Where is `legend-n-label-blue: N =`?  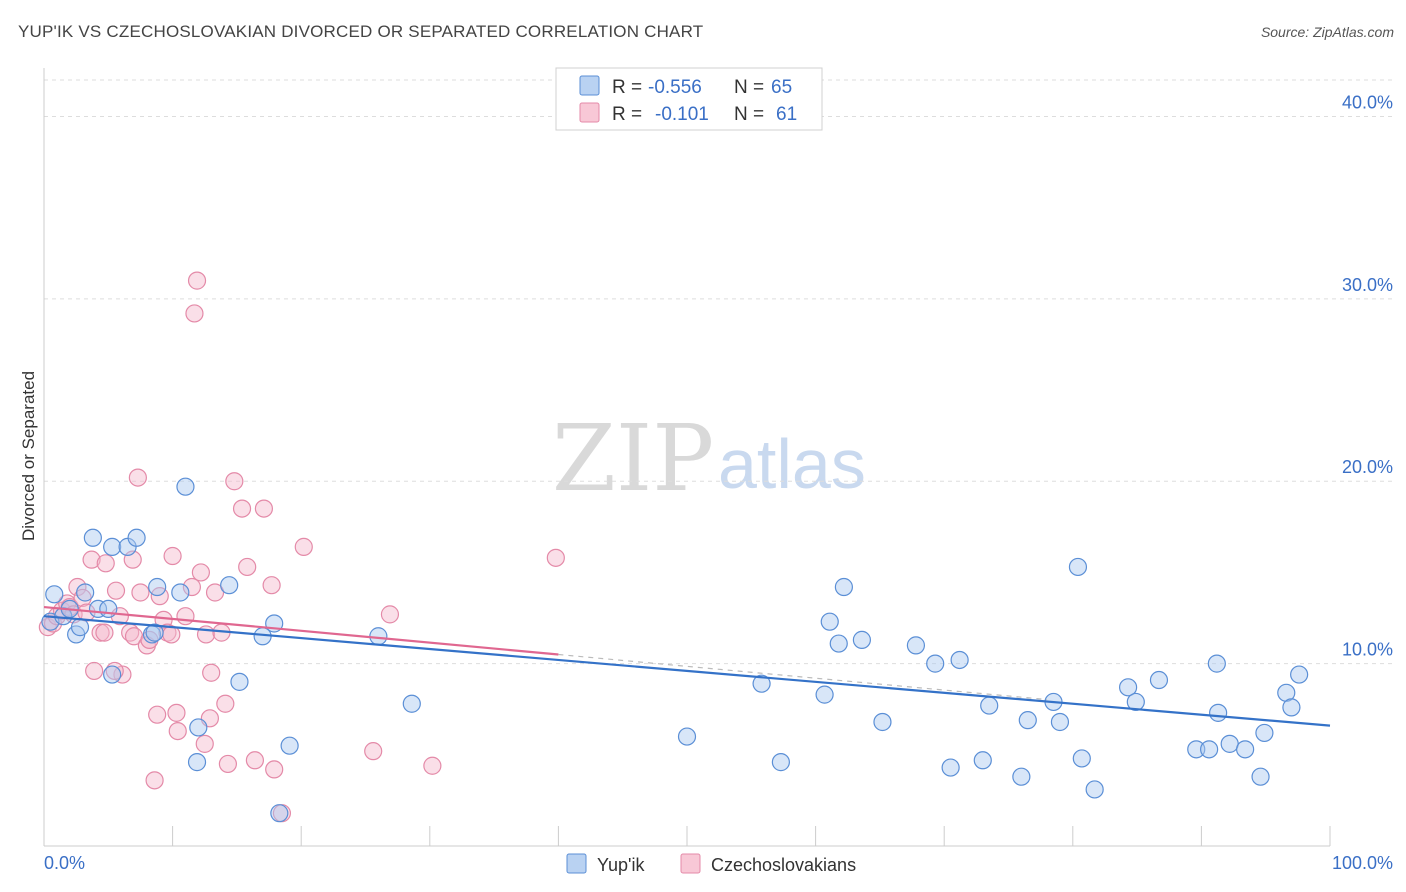 legend-n-label-blue: N = is located at coordinates (749, 87).